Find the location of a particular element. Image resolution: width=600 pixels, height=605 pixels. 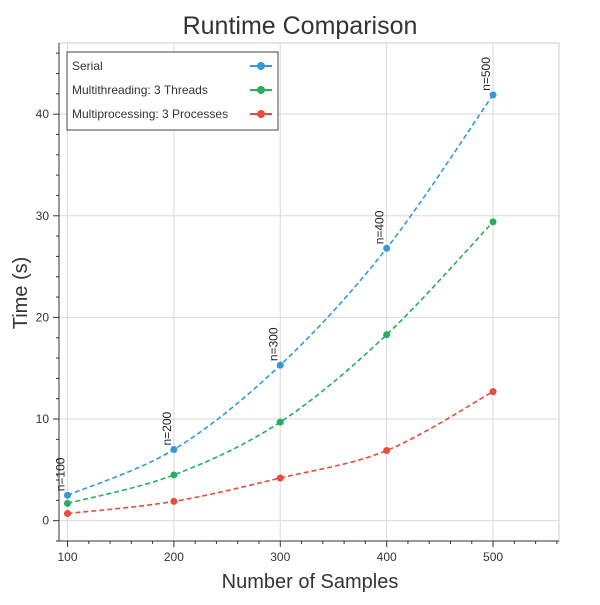

y-tick-label: 40 is located at coordinates (43, 114).